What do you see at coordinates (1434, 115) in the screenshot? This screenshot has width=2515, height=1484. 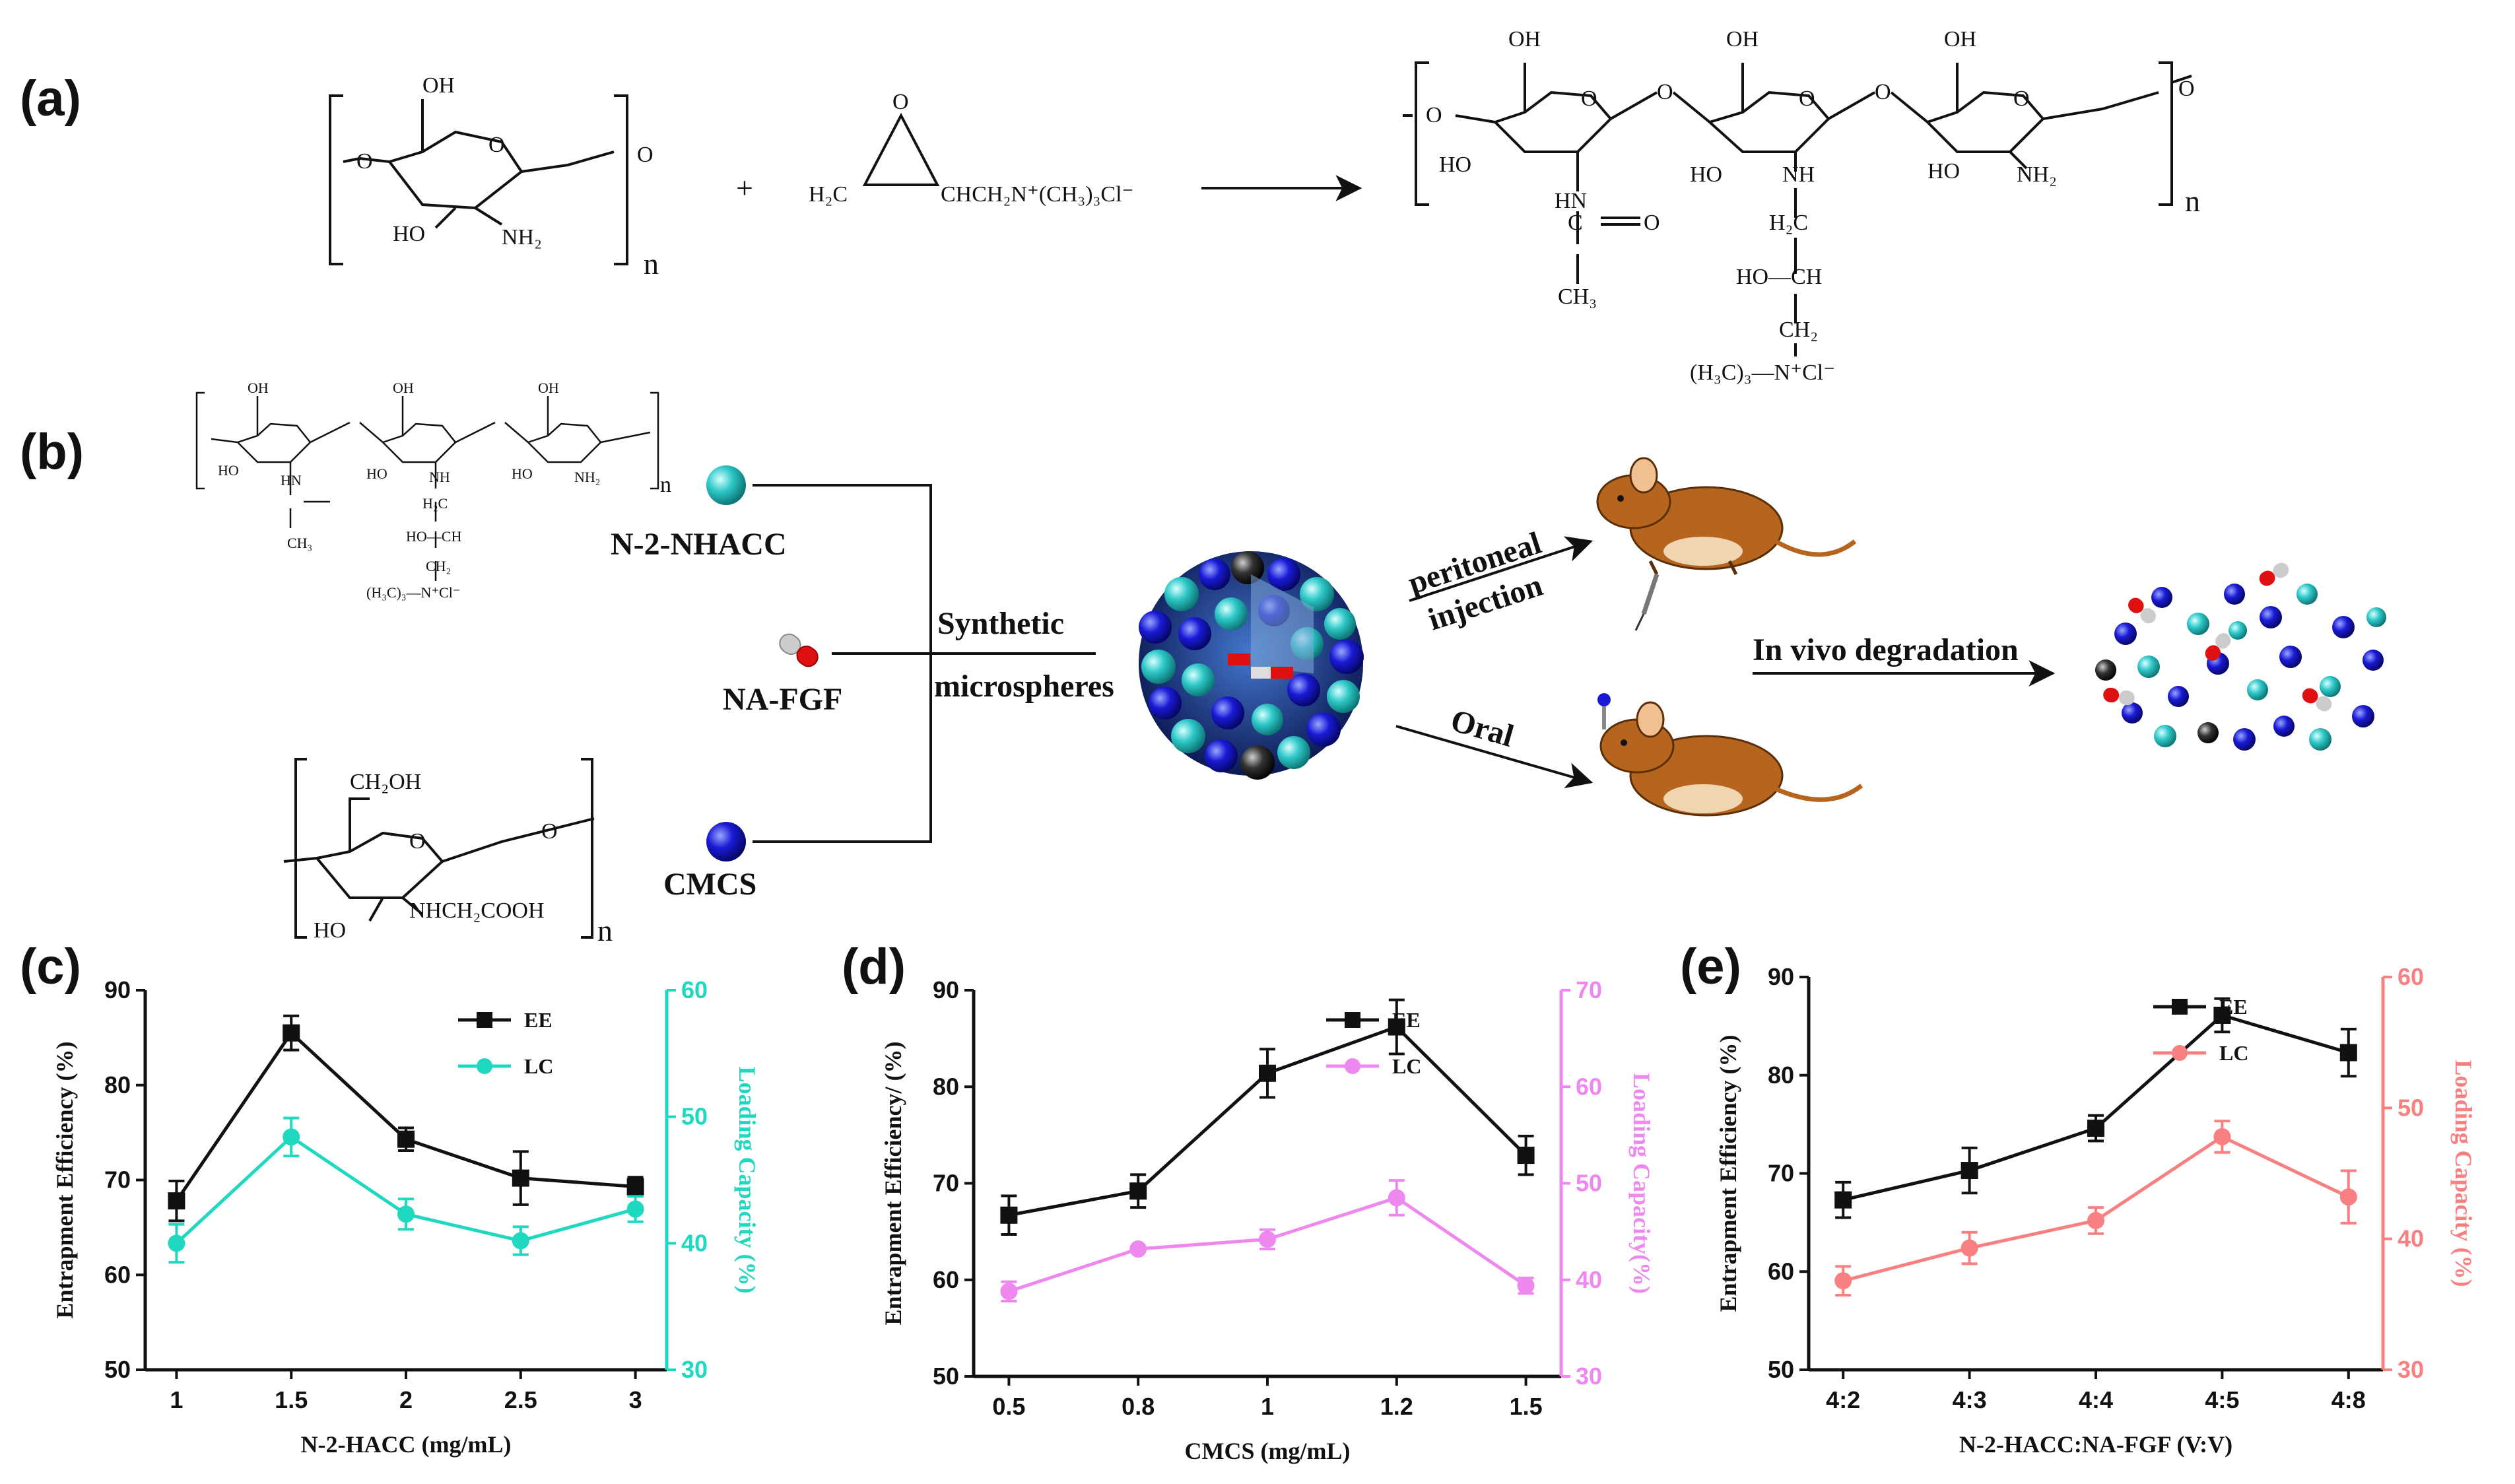 I see `product-o-left: O` at bounding box center [1434, 115].